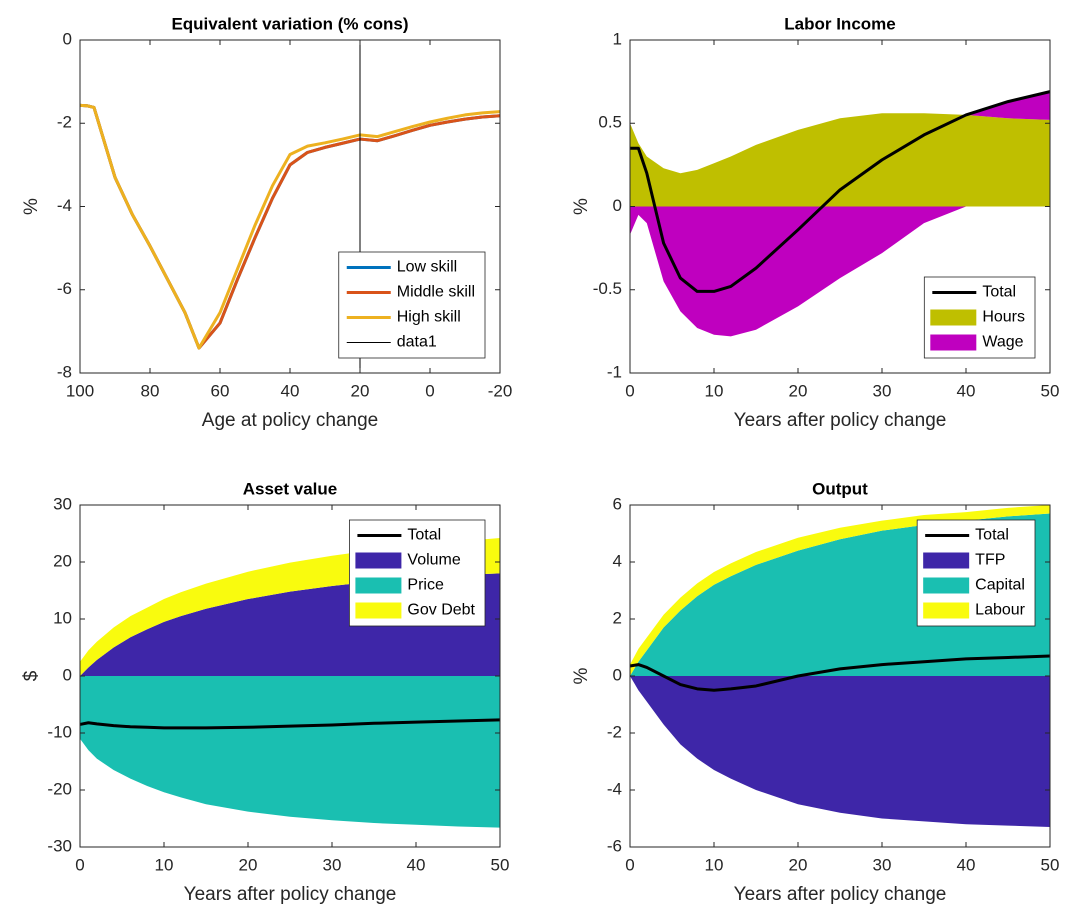 This screenshot has height=907, width=1065. What do you see at coordinates (617, 38) in the screenshot?
I see `y-tick-label: 1` at bounding box center [617, 38].